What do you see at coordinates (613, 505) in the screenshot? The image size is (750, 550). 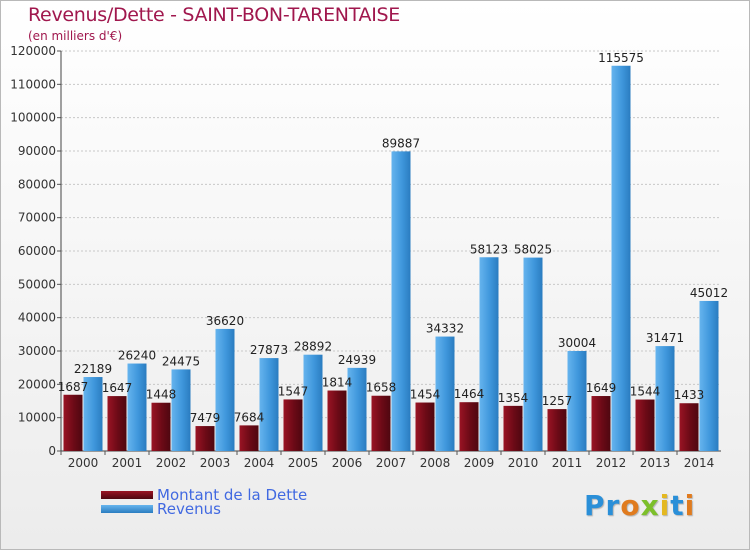 I see `logo-letter: r` at bounding box center [613, 505].